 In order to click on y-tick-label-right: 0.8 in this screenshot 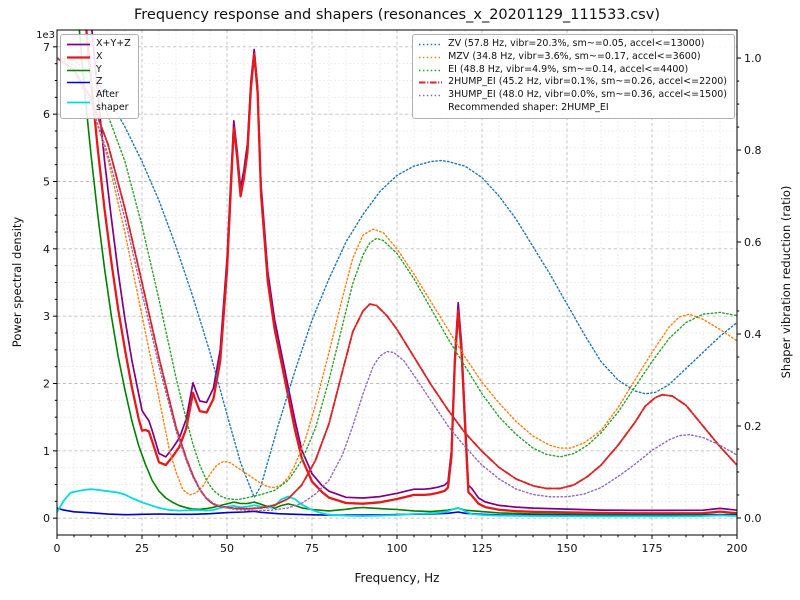, I will do `click(753, 150)`.